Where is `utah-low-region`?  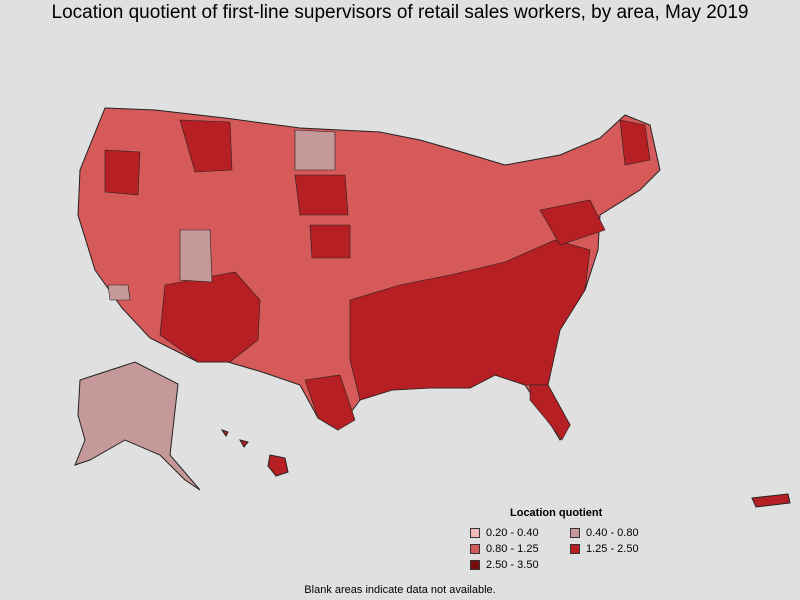
utah-low-region is located at coordinates (196, 256).